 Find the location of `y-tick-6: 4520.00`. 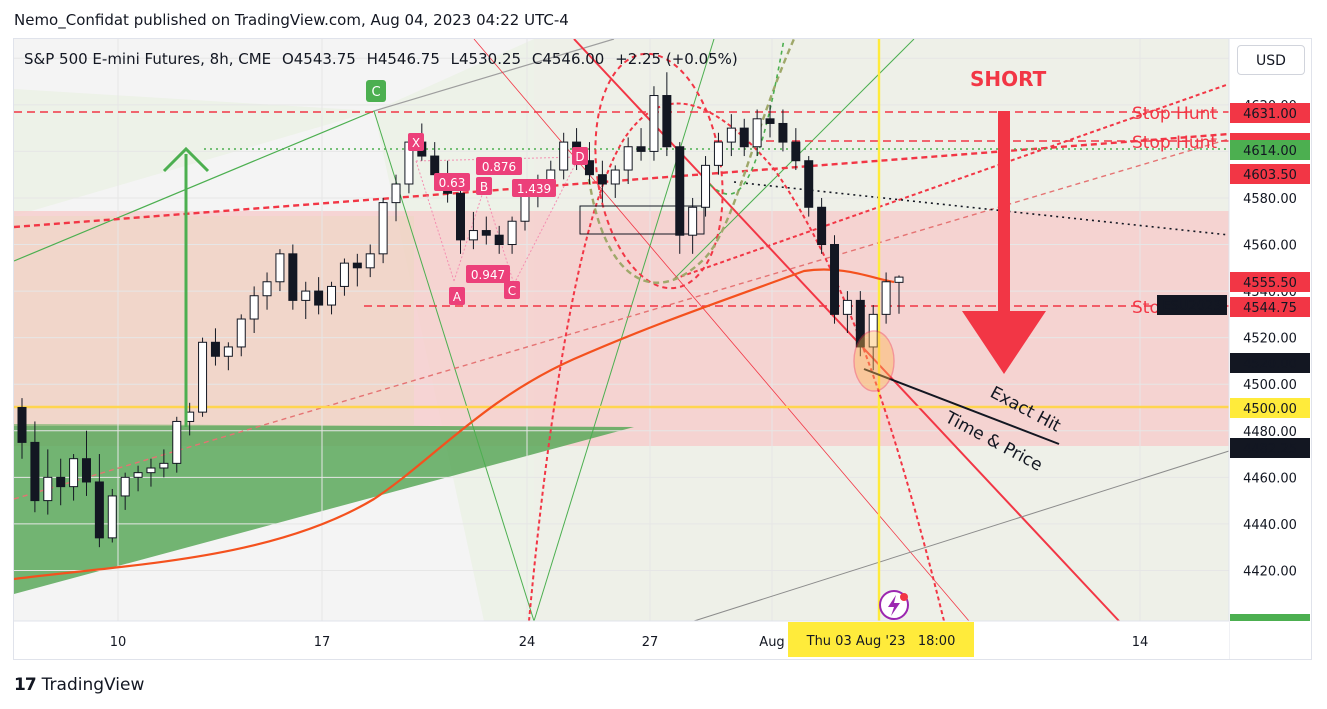

y-tick-6: 4520.00 is located at coordinates (1270, 339).